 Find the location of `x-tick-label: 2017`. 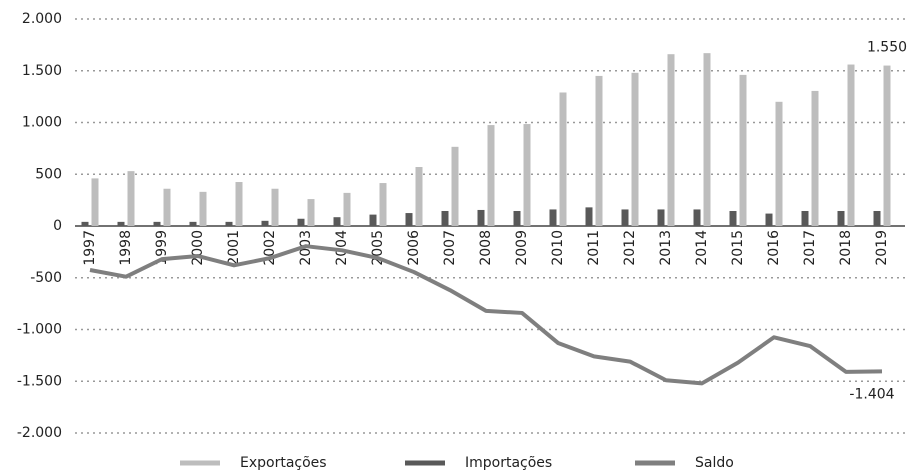

x-tick-label: 2017 is located at coordinates (810, 248).